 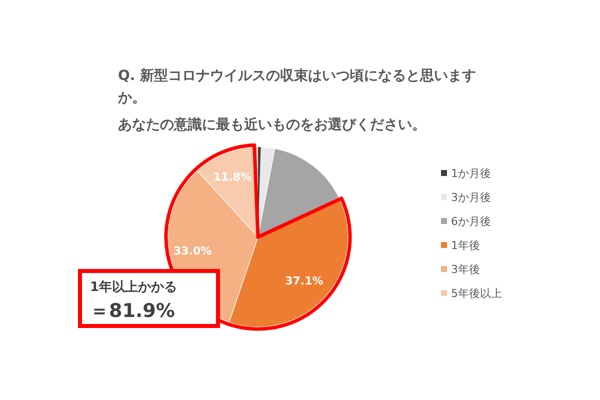 What do you see at coordinates (232, 177) in the screenshot?
I see `data-label: 11.8%` at bounding box center [232, 177].